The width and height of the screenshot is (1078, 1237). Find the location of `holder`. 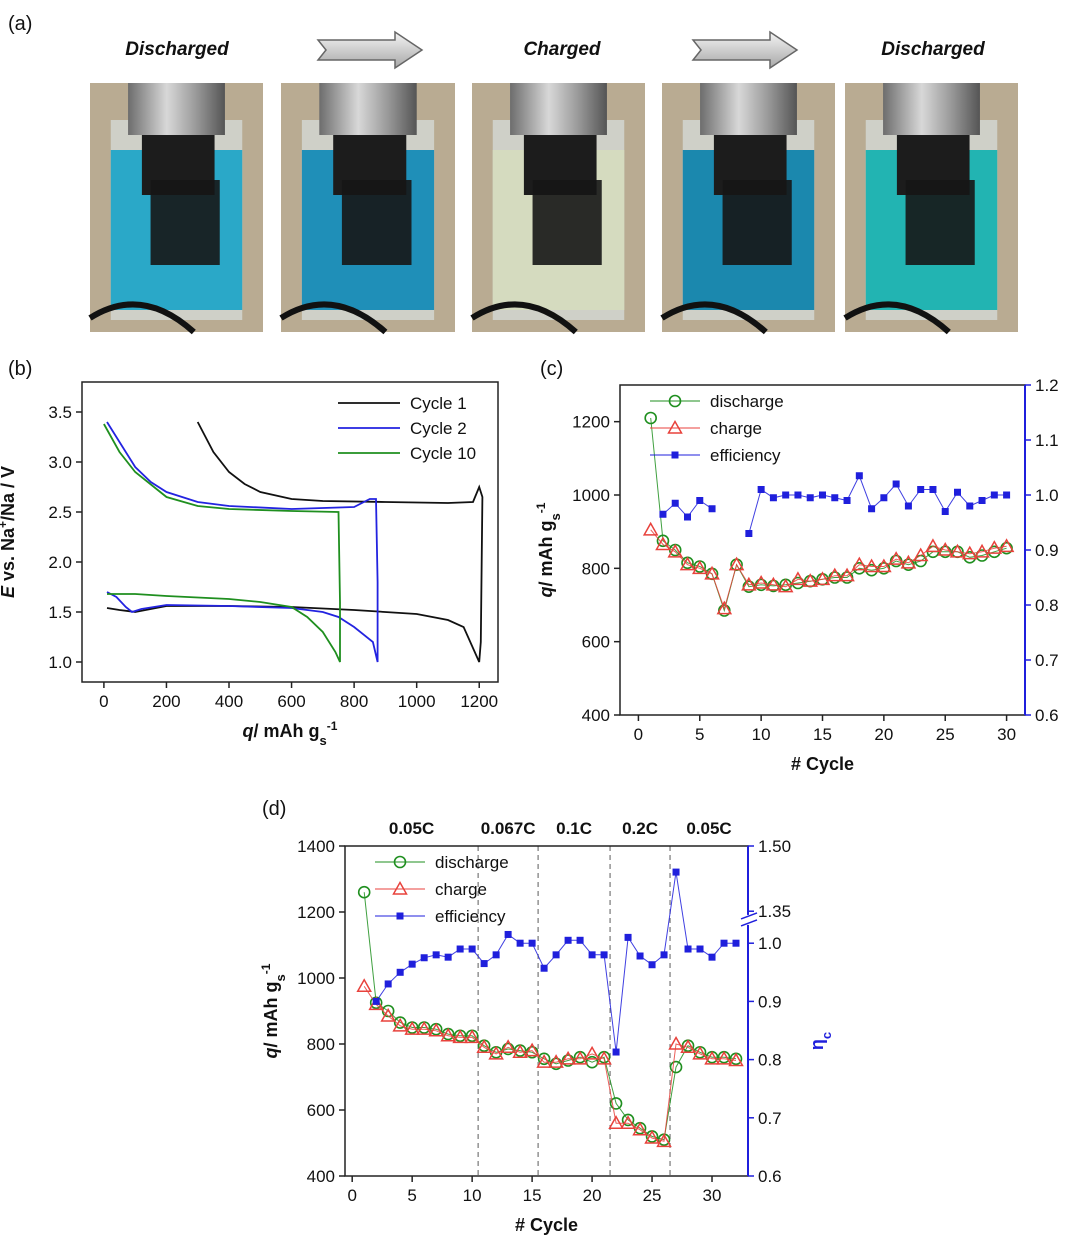

holder is located at coordinates (176, 109).